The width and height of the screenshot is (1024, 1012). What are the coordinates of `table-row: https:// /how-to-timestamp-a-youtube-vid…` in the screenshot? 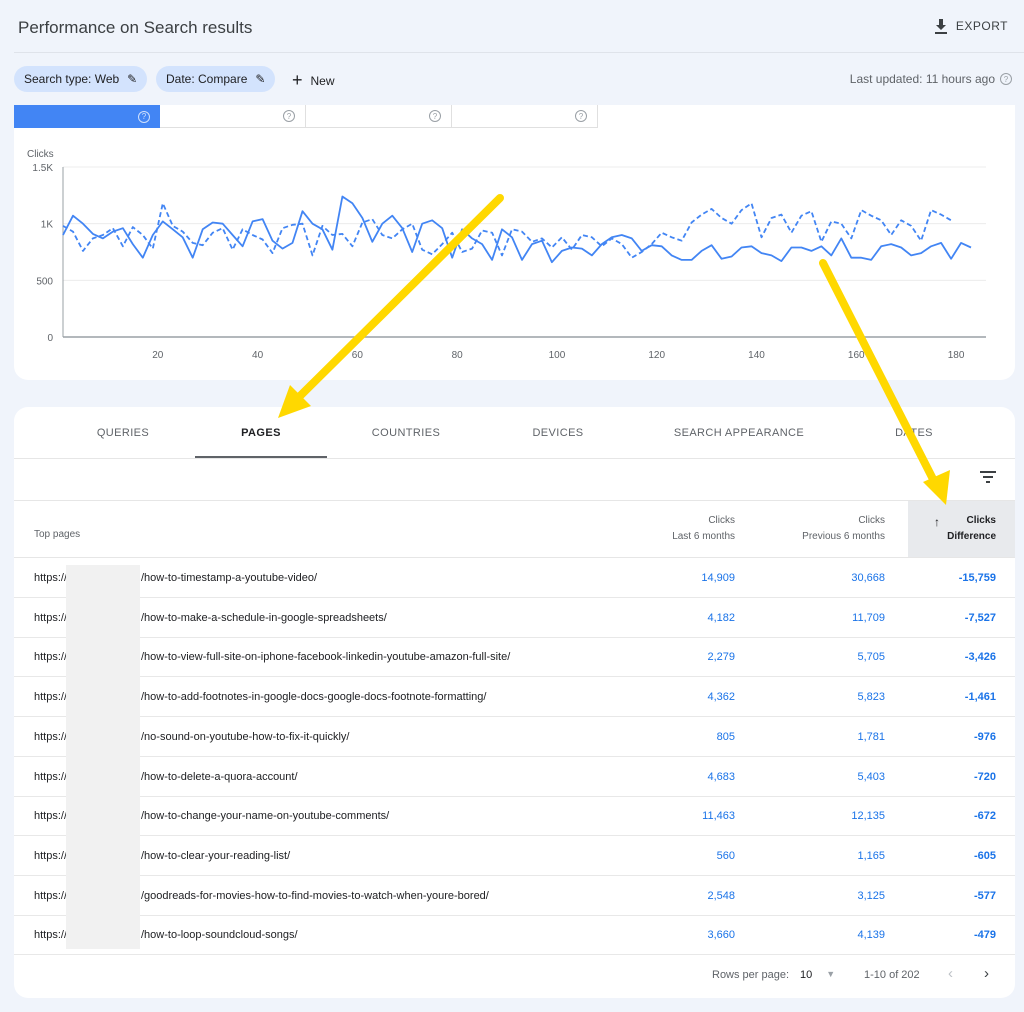 It's located at (514, 578).